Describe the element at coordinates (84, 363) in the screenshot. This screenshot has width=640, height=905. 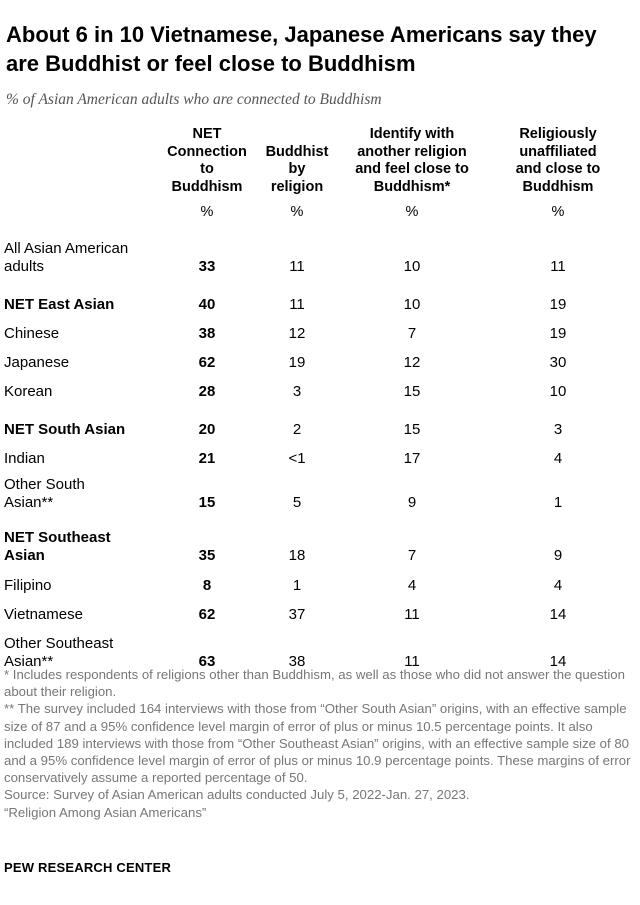
I see `row-label: Japanese` at that location.